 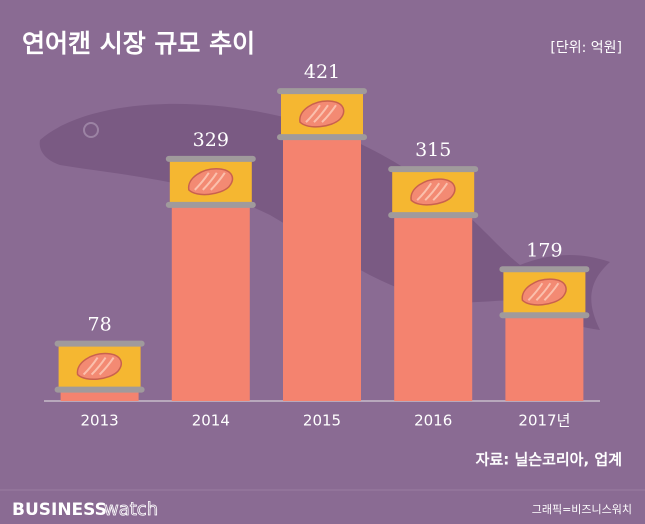 What do you see at coordinates (211, 140) in the screenshot?
I see `value-label: 329` at bounding box center [211, 140].